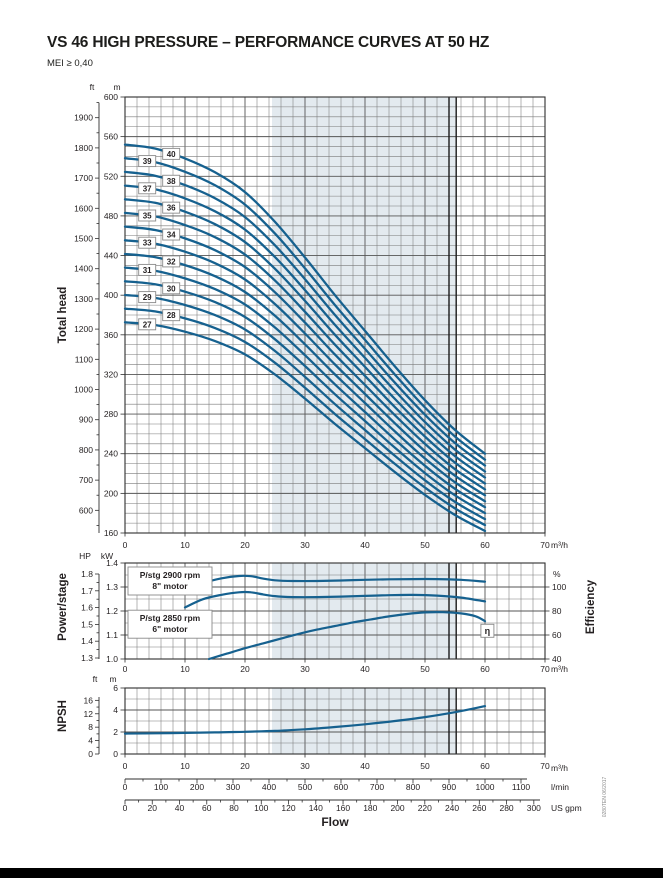 This screenshot has width=663, height=878. I want to click on m-tick-label: 2, so click(115, 732).